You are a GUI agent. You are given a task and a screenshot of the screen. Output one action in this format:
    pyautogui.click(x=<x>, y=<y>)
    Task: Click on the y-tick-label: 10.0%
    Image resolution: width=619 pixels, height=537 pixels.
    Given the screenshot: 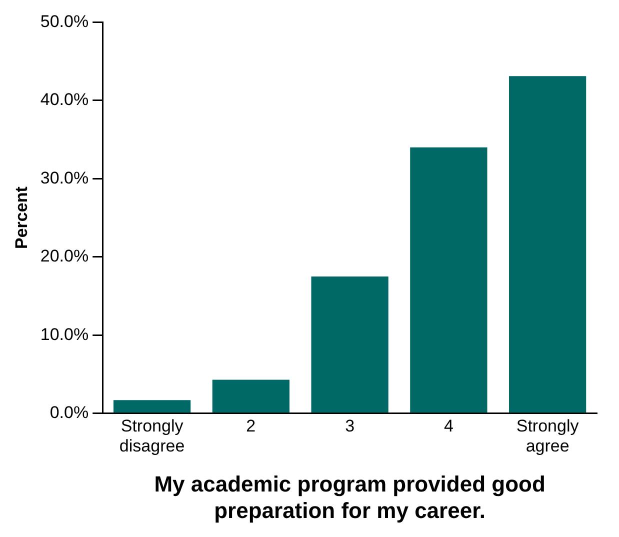 What is the action you would take?
    pyautogui.click(x=64, y=334)
    